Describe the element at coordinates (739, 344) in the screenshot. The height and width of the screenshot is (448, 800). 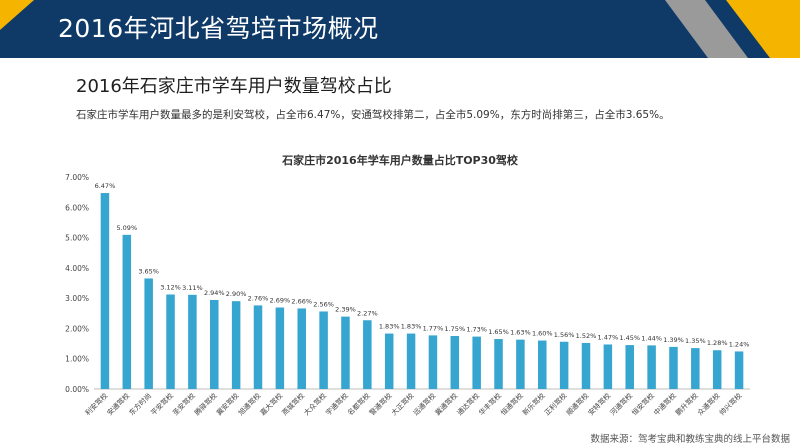
I see `data-label: 1.24%` at that location.